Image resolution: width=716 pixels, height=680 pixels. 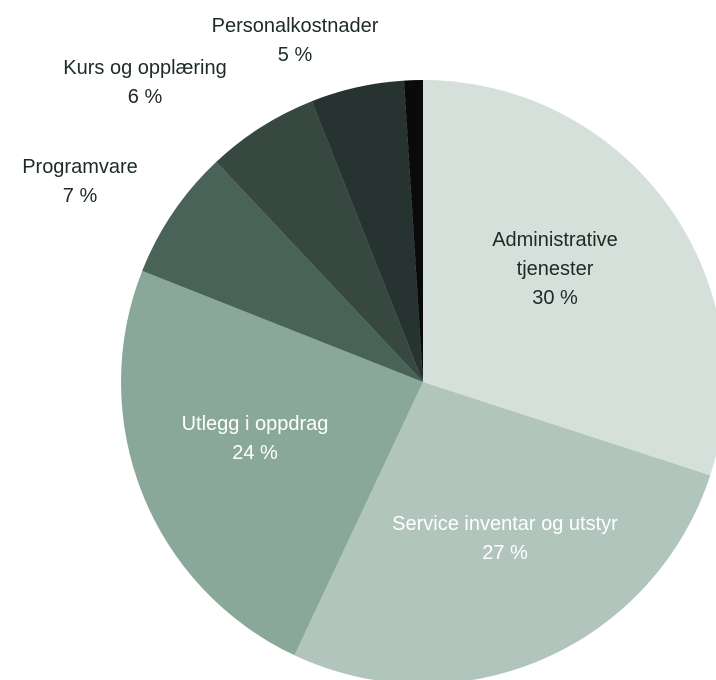 What do you see at coordinates (555, 254) in the screenshot?
I see `category-label: Administrative tjenester` at bounding box center [555, 254].